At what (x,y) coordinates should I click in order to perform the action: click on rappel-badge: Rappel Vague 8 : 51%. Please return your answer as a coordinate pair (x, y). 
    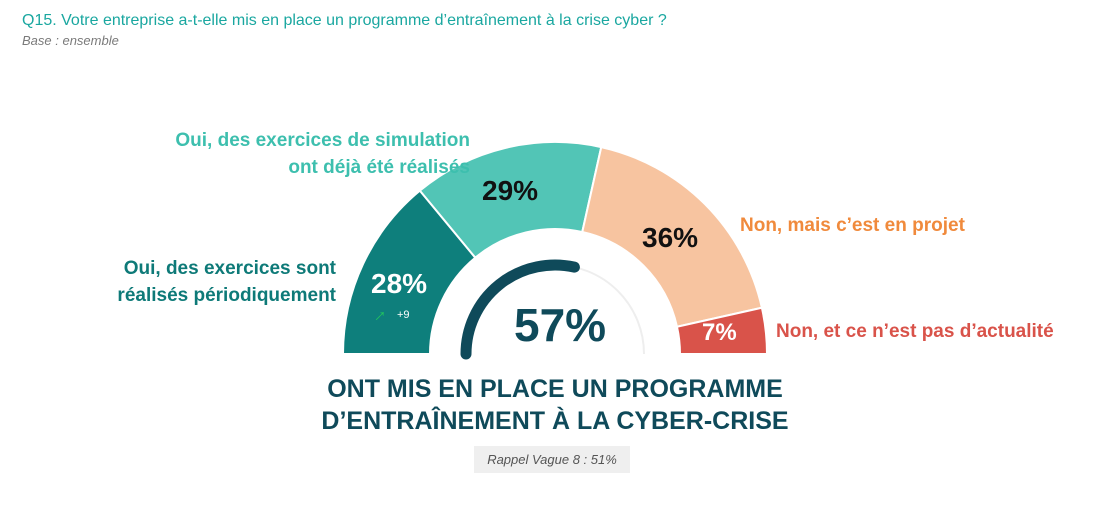
    Looking at the image, I should click on (552, 459).